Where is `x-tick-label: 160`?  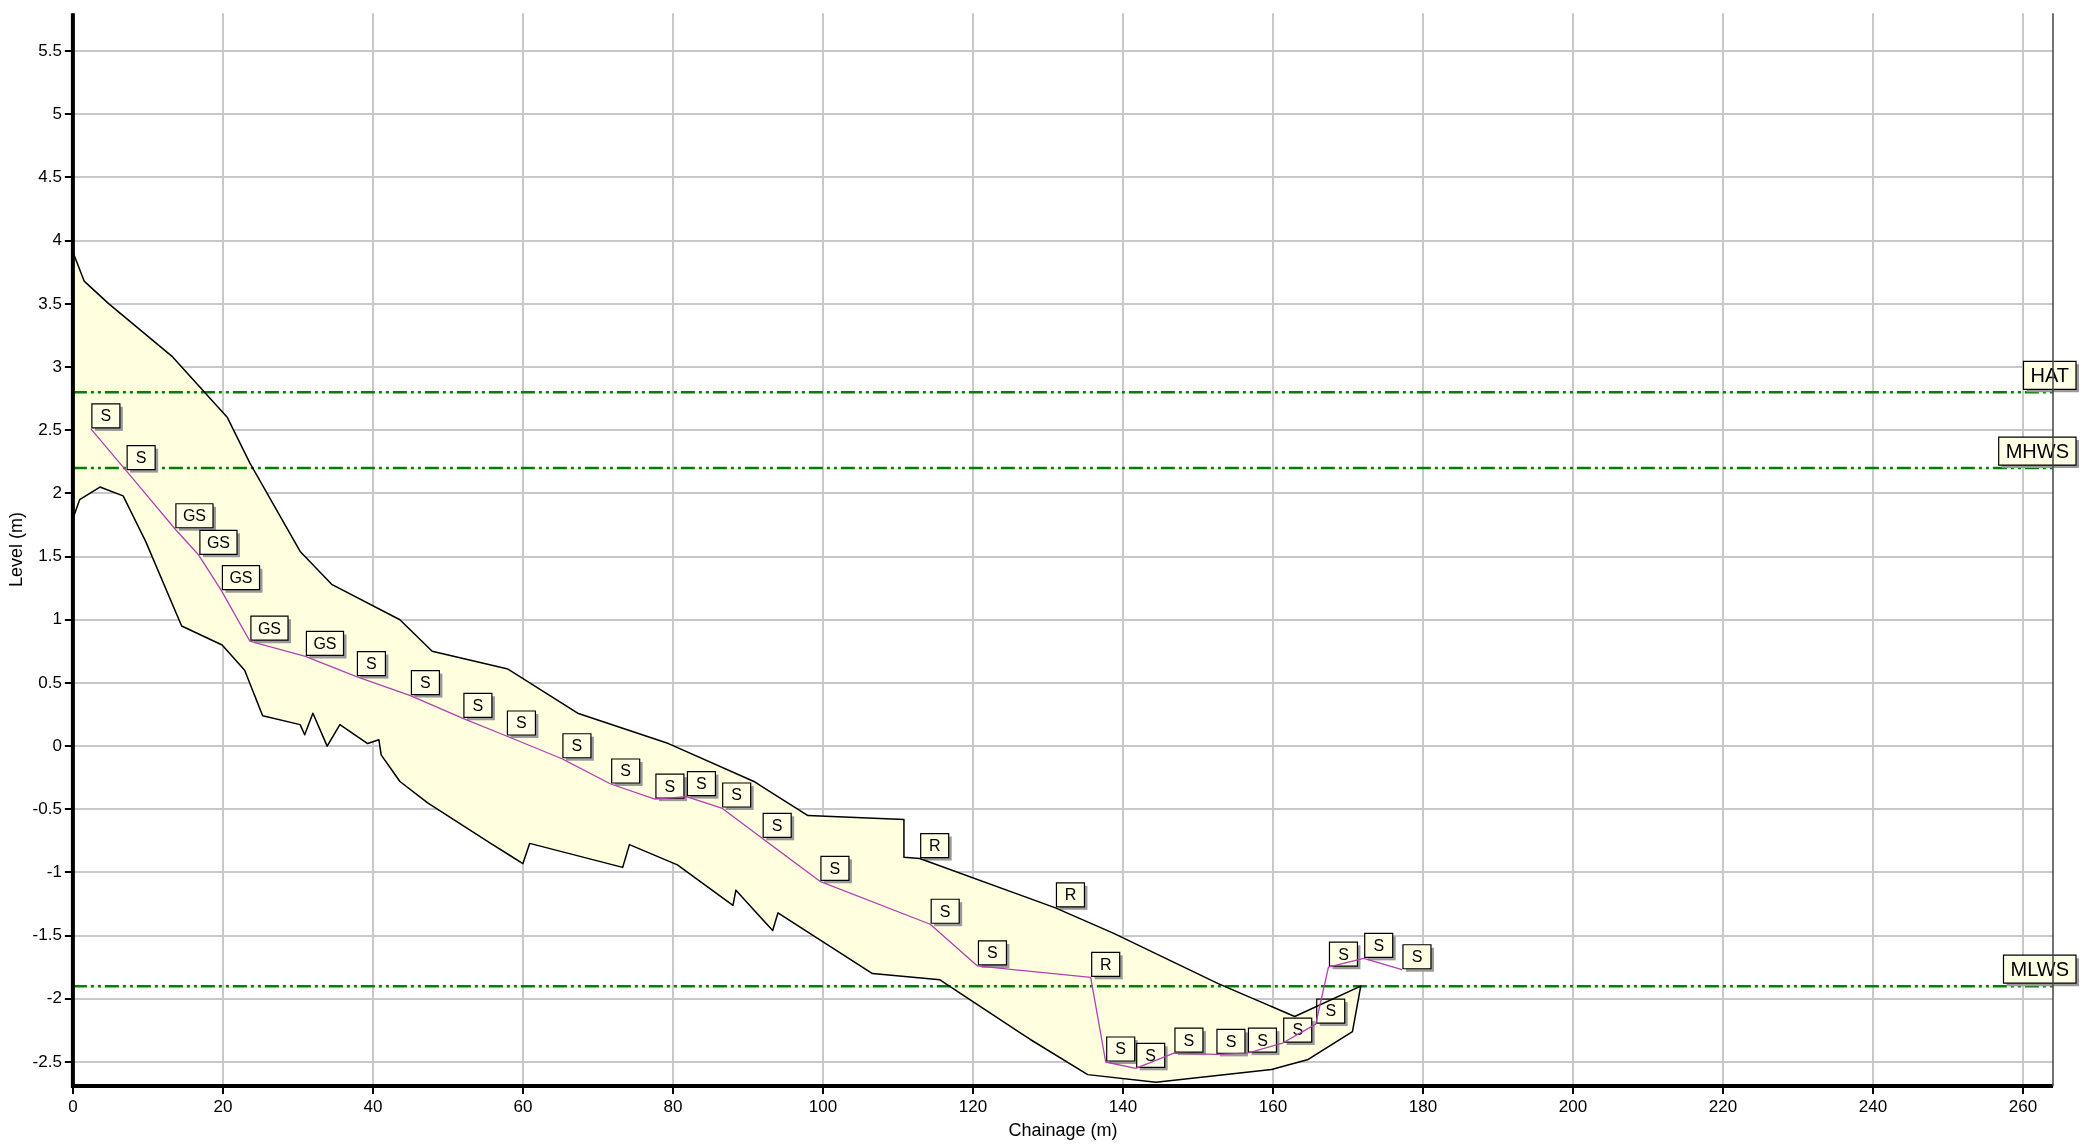 x-tick-label: 160 is located at coordinates (1273, 1106).